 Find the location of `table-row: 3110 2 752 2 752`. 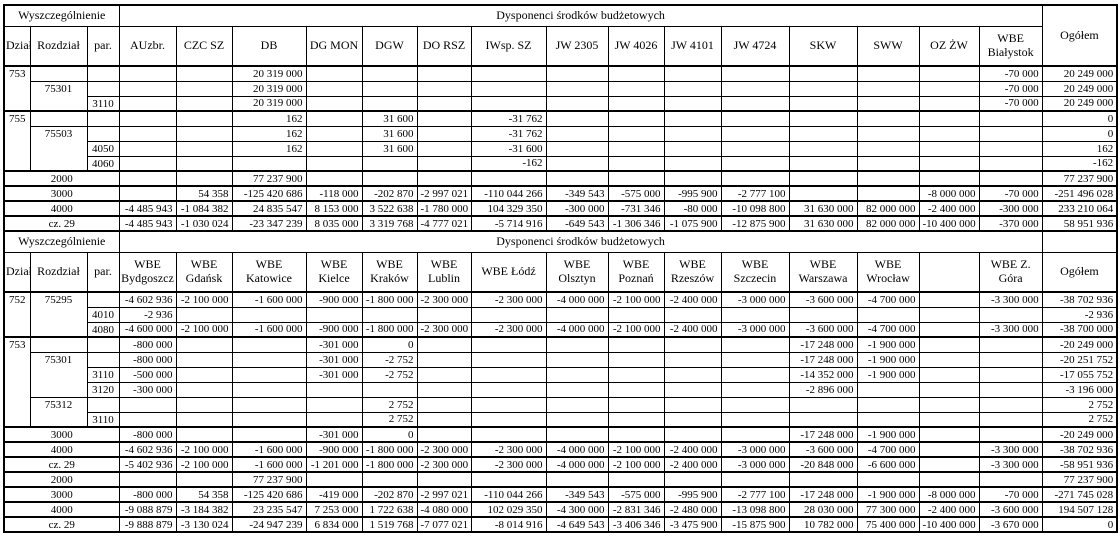

table-row: 3110 2 752 2 752 is located at coordinates (561, 419).